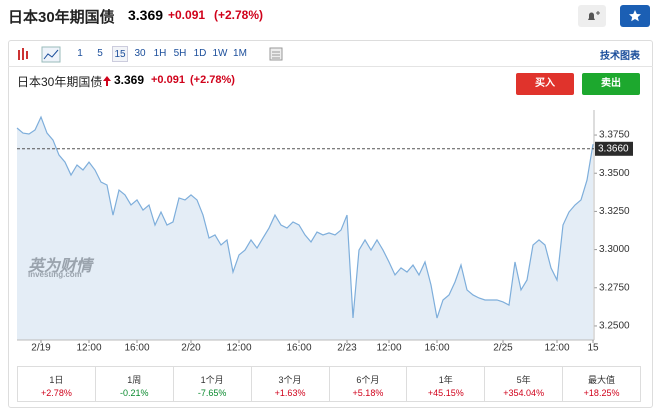 This screenshot has width=660, height=414. I want to click on buy-button: 买入, so click(545, 84).